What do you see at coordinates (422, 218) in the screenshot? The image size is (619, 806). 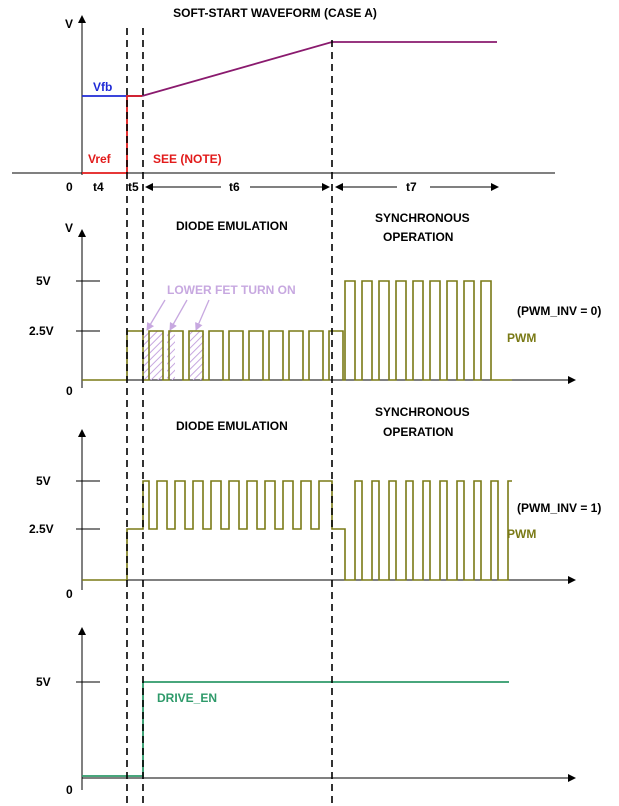 I see `panel2-mode-right-1: SYNCHRONOUS` at bounding box center [422, 218].